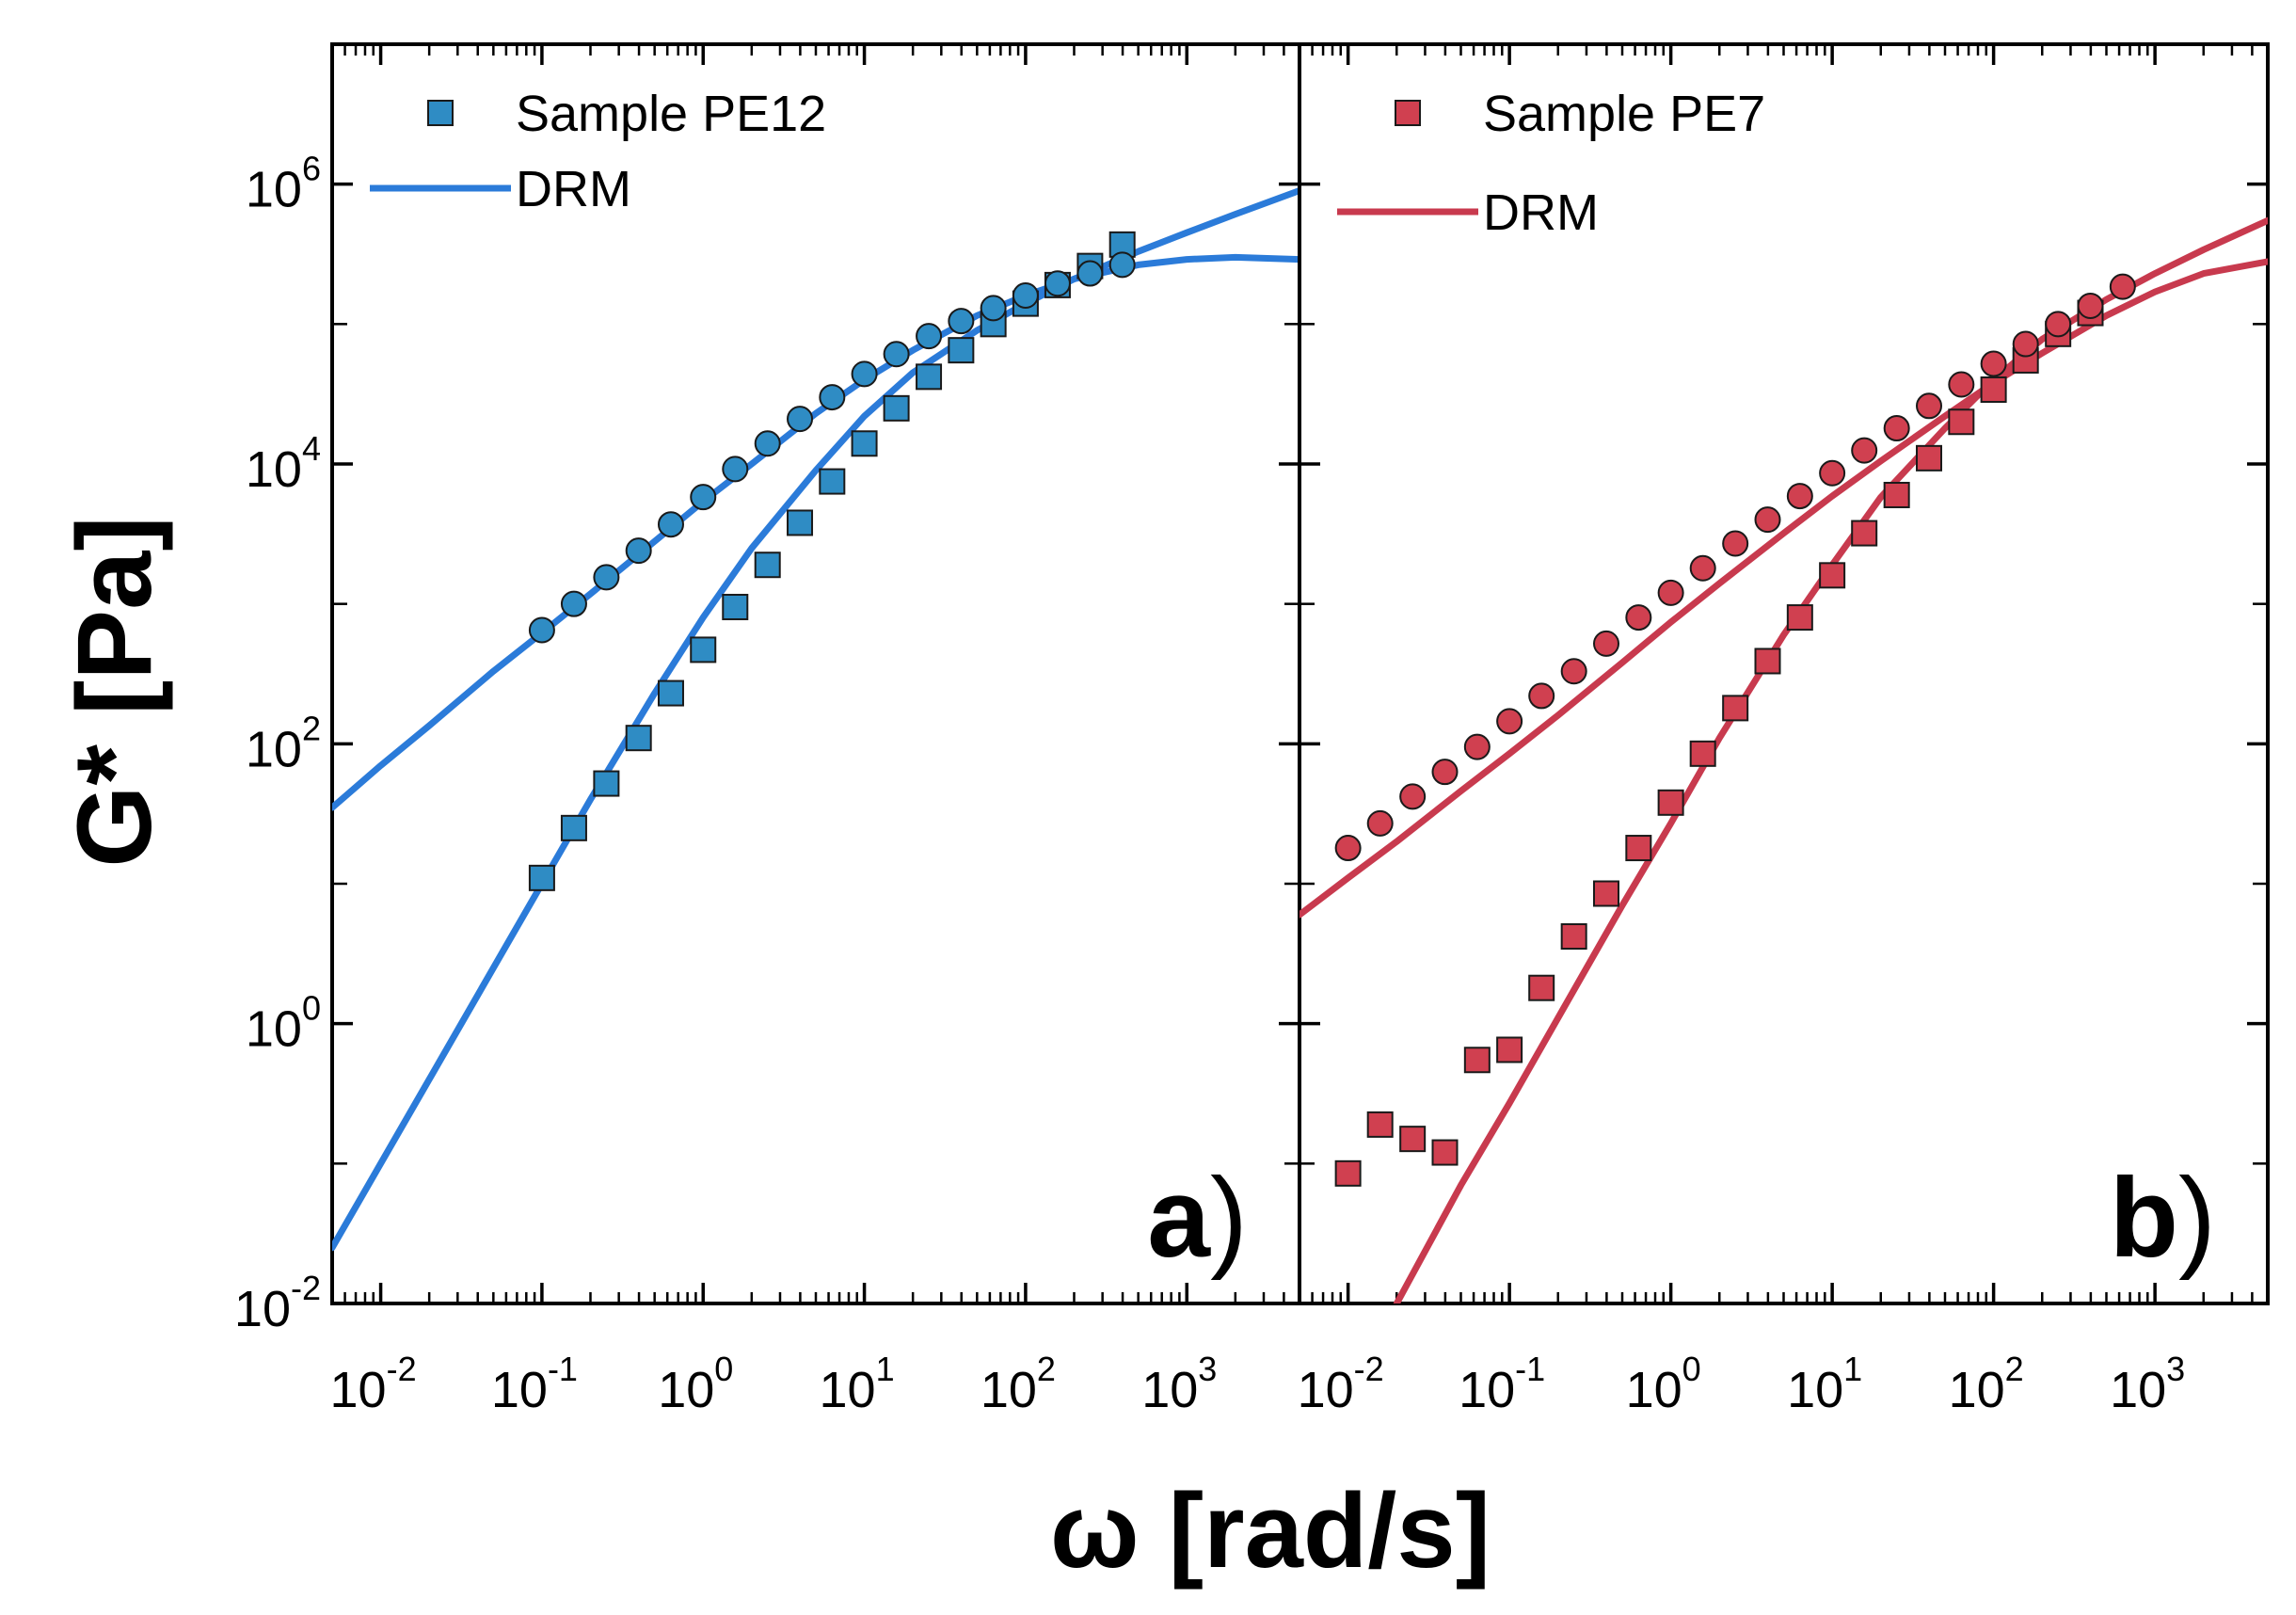 This screenshot has height=1615, width=2296. What do you see at coordinates (1624, 114) in the screenshot?
I see `legend-entry-sample: Sample PE7` at bounding box center [1624, 114].